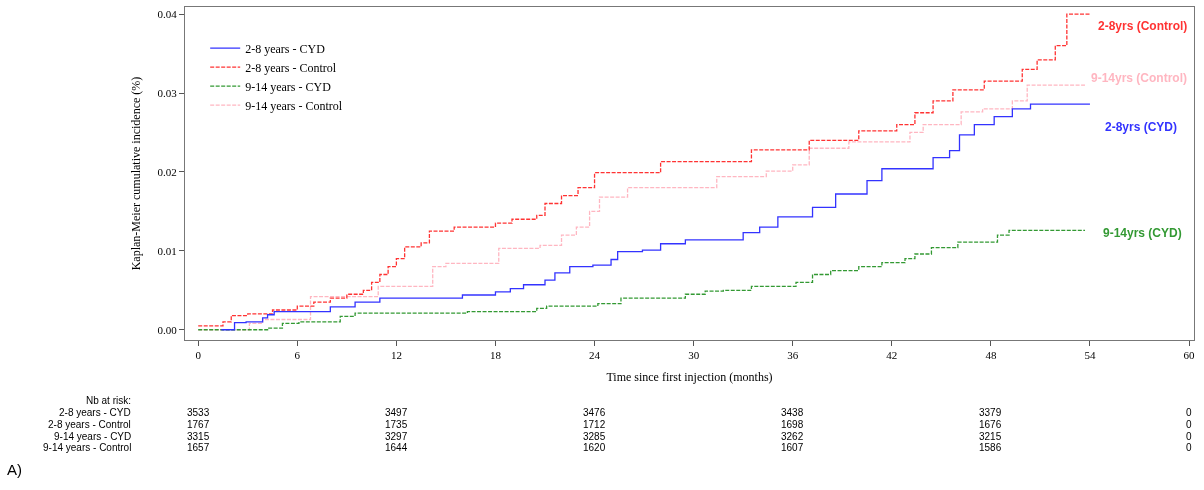 The image size is (1204, 490). I want to click on text: 1676, so click(990, 424).